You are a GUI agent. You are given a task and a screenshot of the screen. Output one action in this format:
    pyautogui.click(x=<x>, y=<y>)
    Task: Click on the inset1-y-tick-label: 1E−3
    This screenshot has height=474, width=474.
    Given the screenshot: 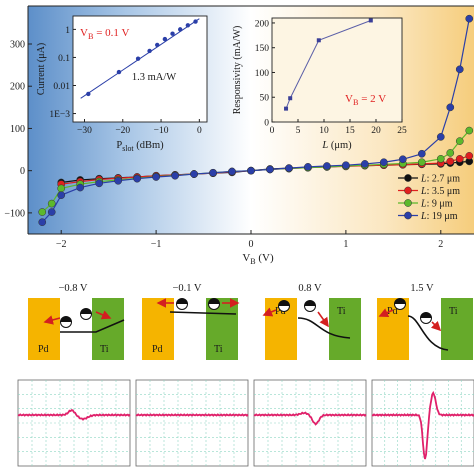 What is the action you would take?
    pyautogui.click(x=59, y=115)
    